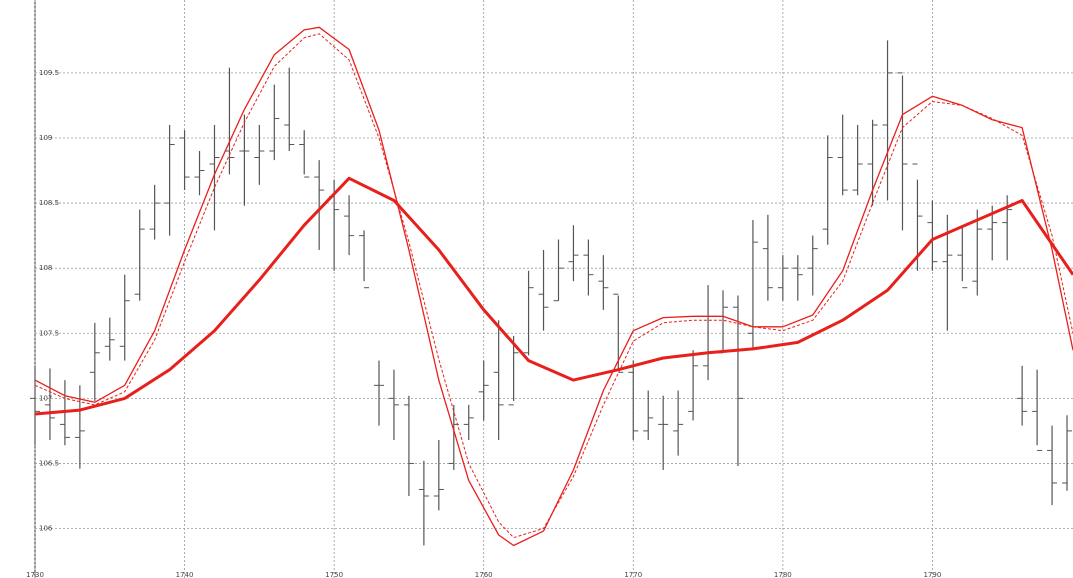  Describe the element at coordinates (783, 574) in the screenshot. I see `x-tick-label: 1780` at that location.